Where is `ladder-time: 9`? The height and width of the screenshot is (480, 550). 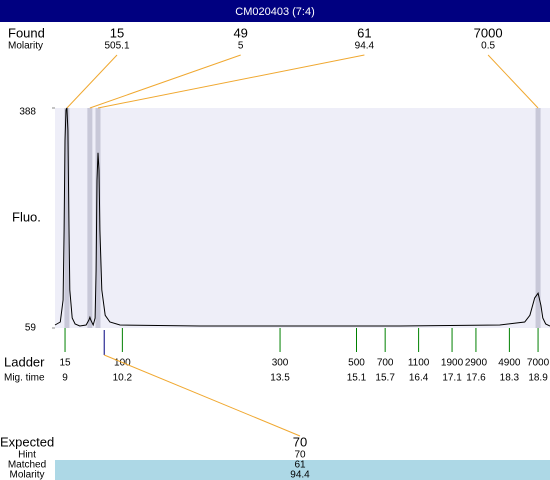 ladder-time: 9 is located at coordinates (65, 378).